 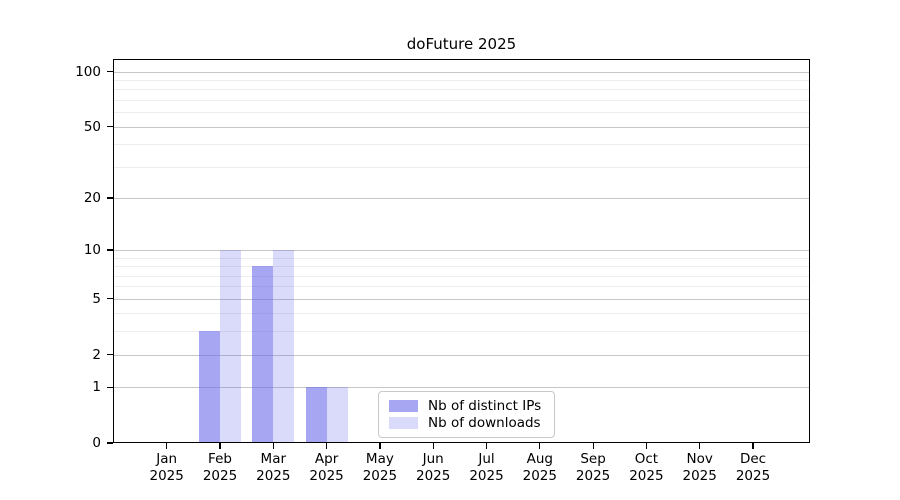 I want to click on y-tick-label: 0, so click(x=96, y=443).